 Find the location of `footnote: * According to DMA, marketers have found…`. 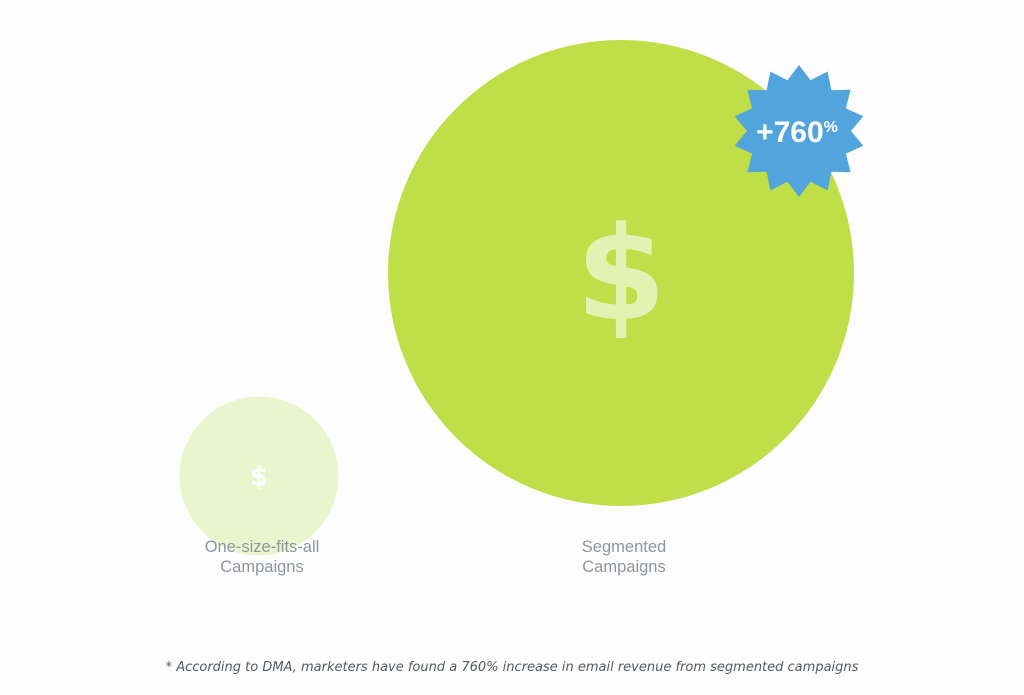

footnote: * According to DMA, marketers have found… is located at coordinates (512, 667).